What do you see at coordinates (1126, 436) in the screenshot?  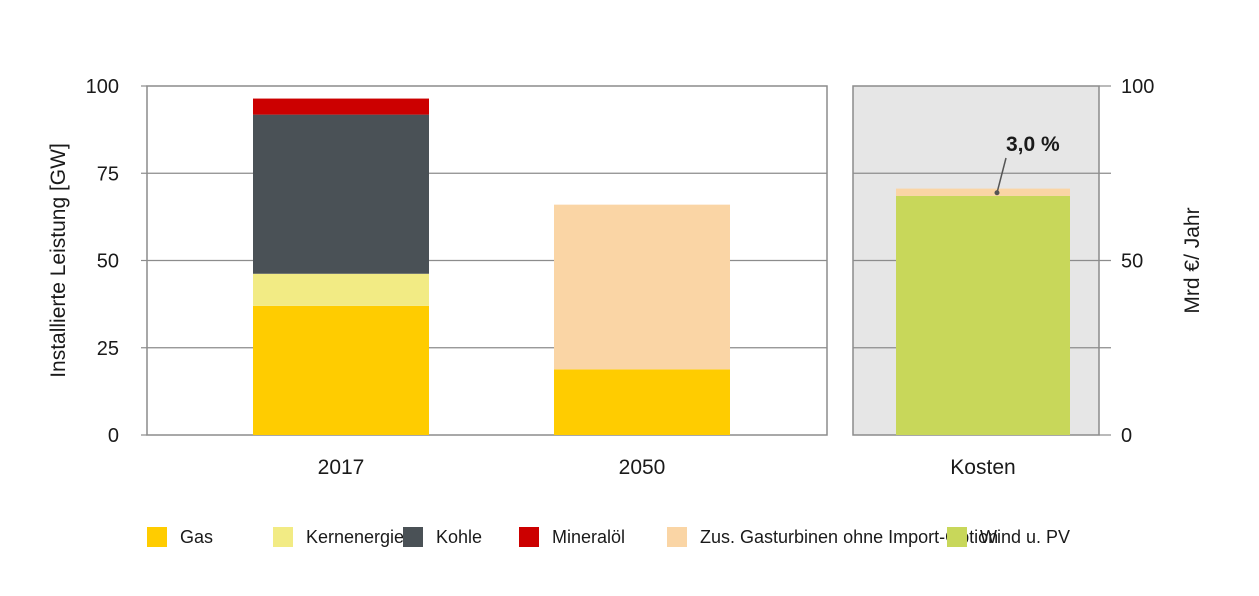 I see `y2-tick-label: 0` at bounding box center [1126, 436].